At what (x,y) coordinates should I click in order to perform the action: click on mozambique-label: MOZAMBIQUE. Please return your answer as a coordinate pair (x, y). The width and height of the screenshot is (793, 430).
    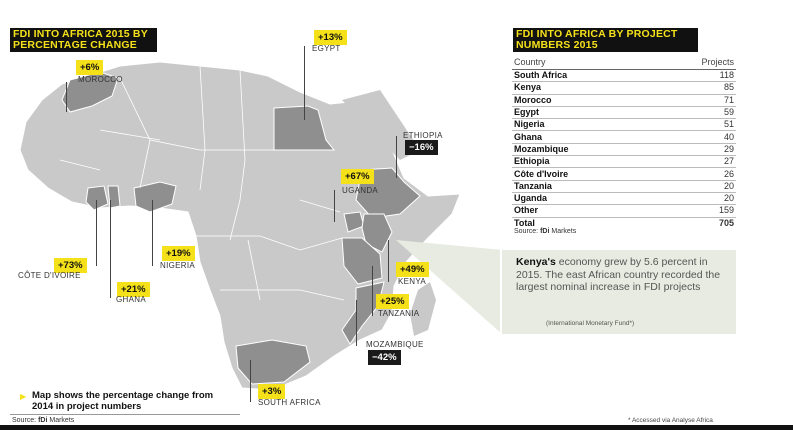
    Looking at the image, I should click on (395, 344).